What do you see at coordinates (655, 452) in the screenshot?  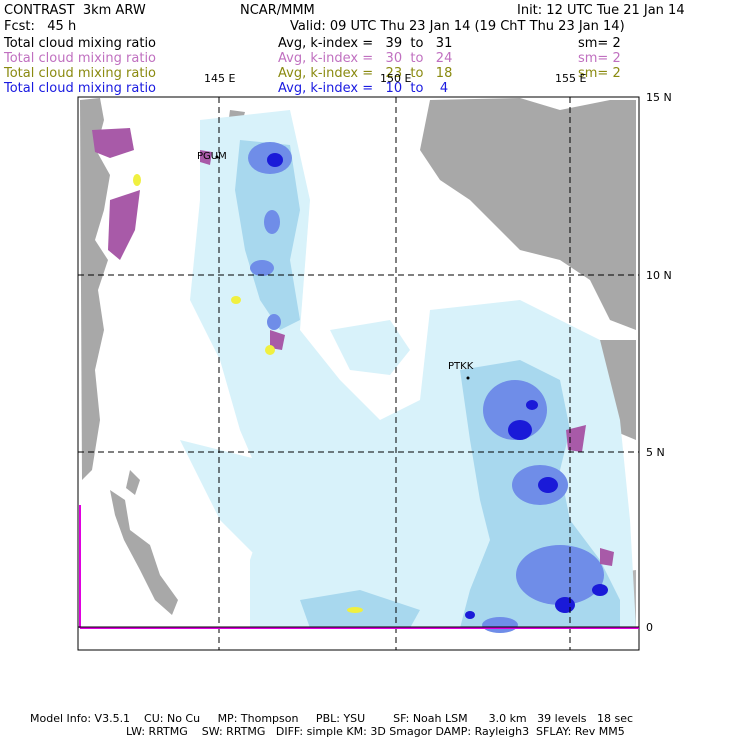 I see `lat-label-5n: 5 N` at bounding box center [655, 452].